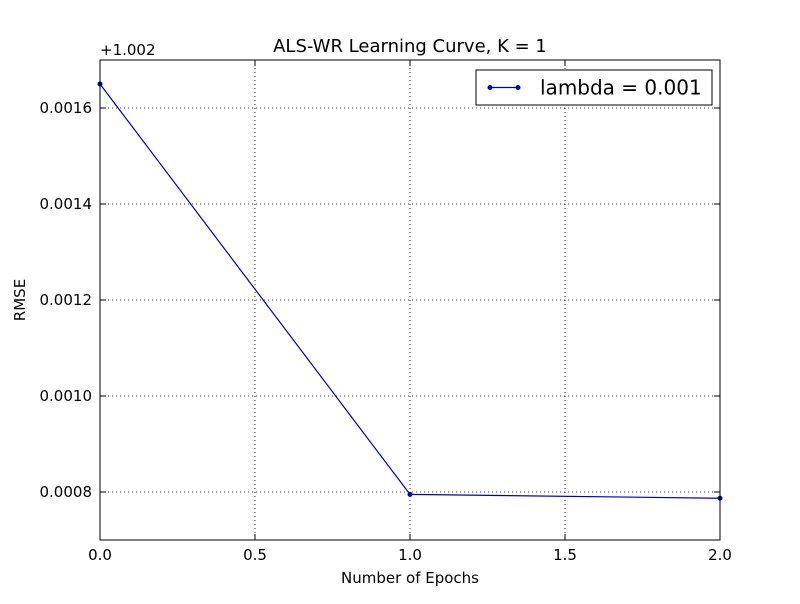 Image resolution: width=800 pixels, height=604 pixels. I want to click on y-tick-label: 0.0012, so click(66, 300).